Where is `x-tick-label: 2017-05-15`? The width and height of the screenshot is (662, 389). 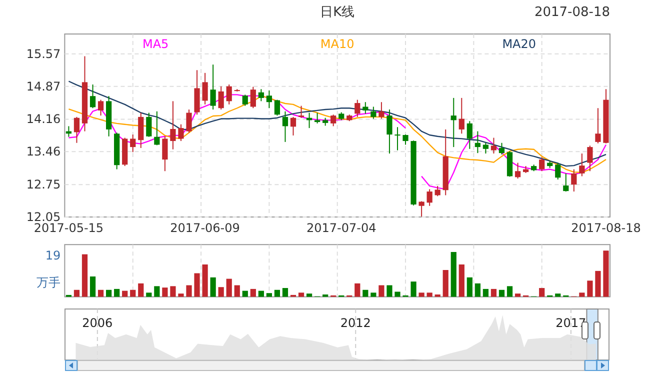
x-tick-label: 2017-05-15 is located at coordinates (69, 228).